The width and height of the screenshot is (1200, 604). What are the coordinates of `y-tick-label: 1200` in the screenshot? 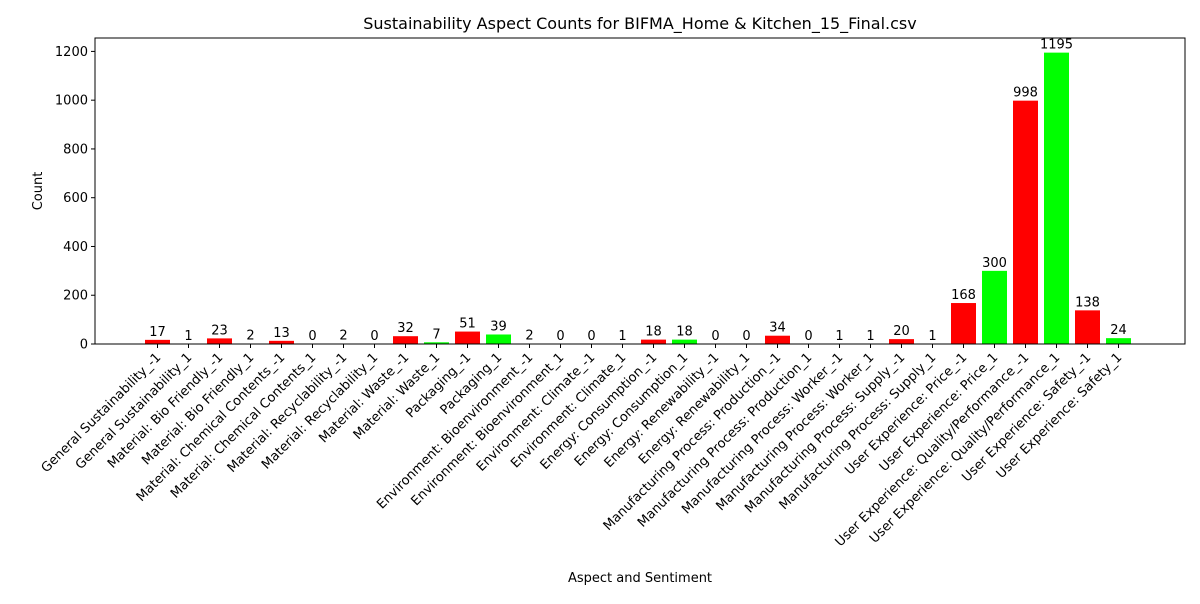 It's located at (71, 52).